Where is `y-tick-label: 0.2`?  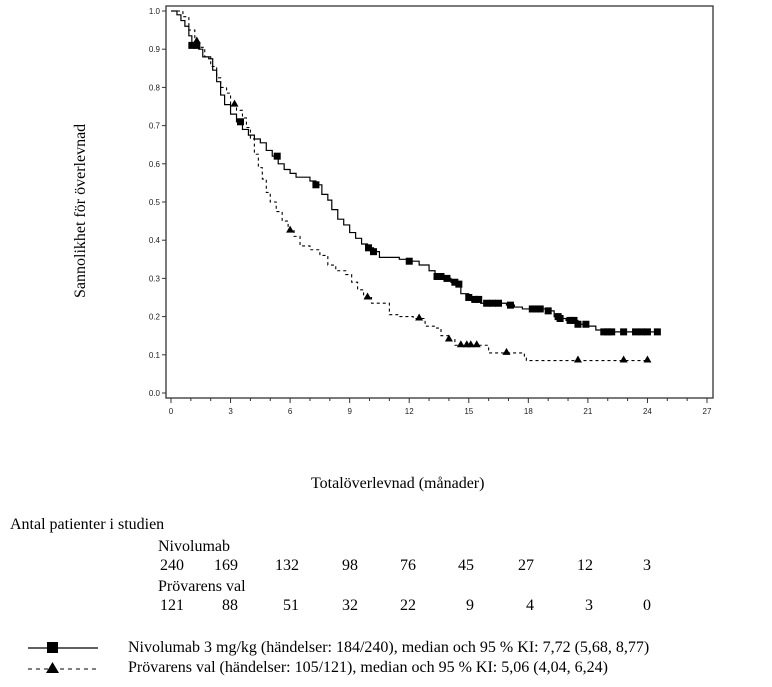 y-tick-label: 0.2 is located at coordinates (155, 317).